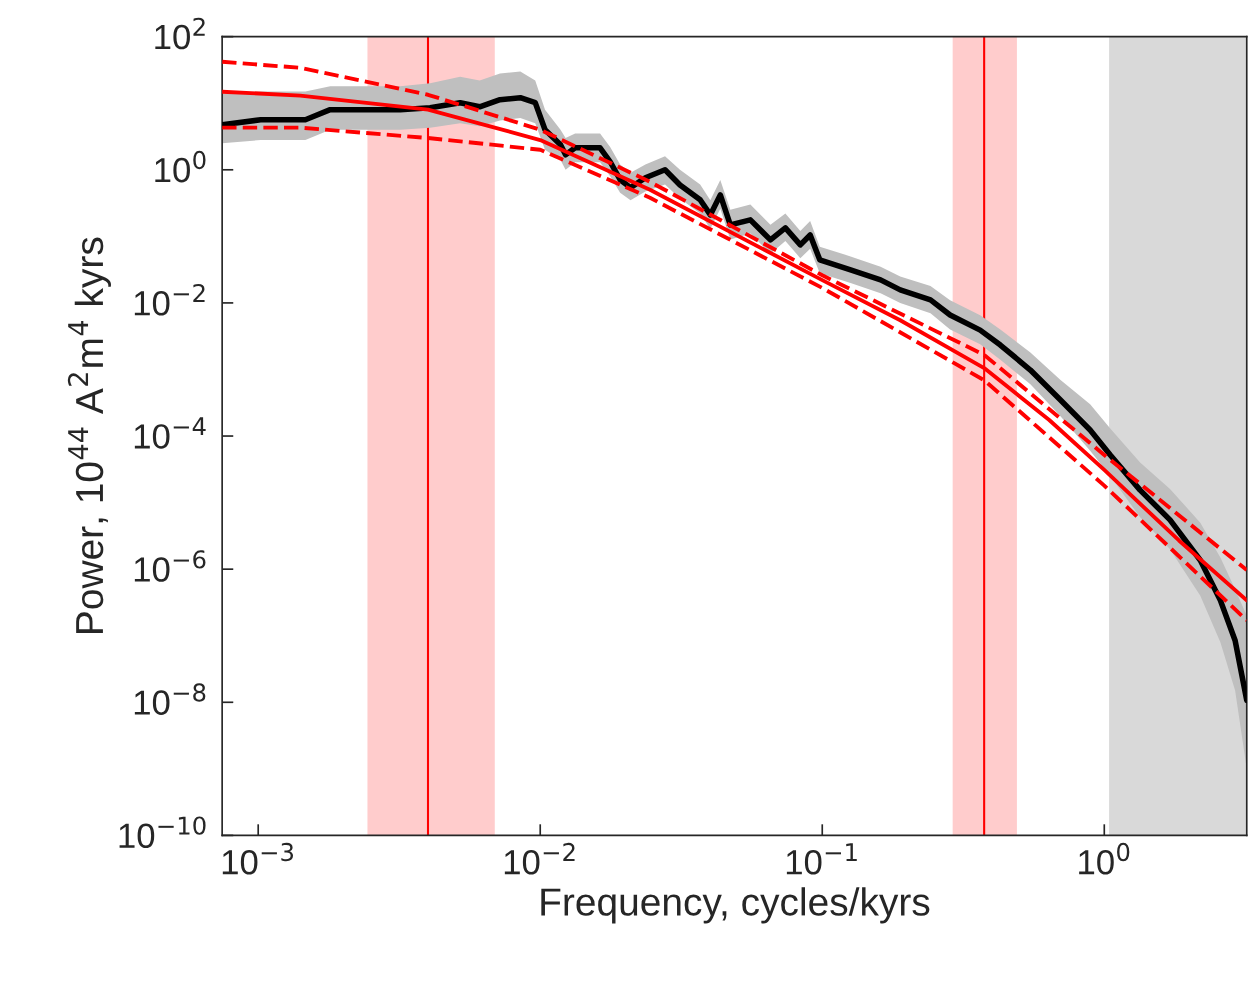  What do you see at coordinates (89, 435) in the screenshot?
I see `y-axis-title: Power, 10$^{44}$ A$^{2}$m$^{4}$ kyrs` at bounding box center [89, 435].